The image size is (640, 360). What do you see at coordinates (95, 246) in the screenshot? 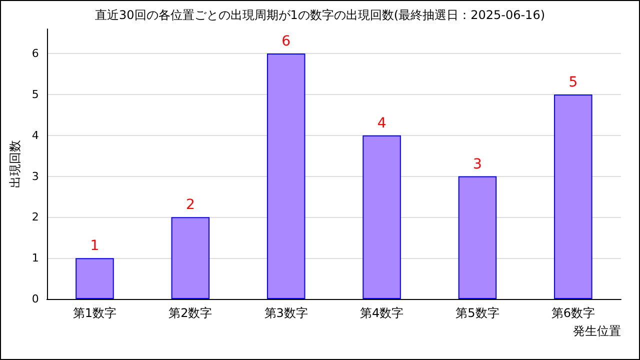
I see `data-label: 1` at bounding box center [95, 246].